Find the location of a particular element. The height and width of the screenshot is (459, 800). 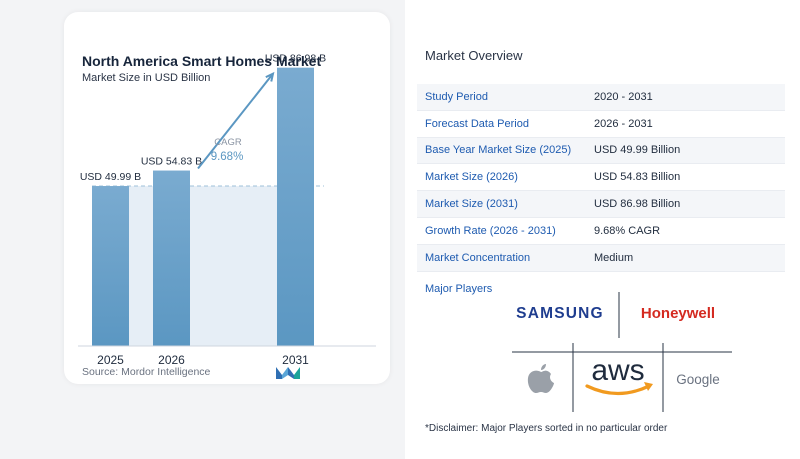

table-row: Market Concentration Medium is located at coordinates (601, 258).